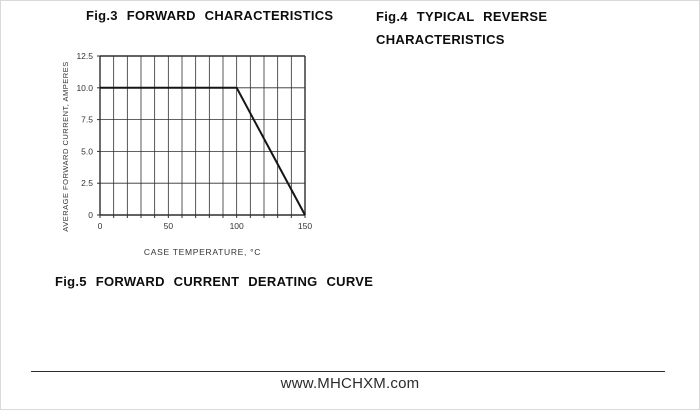  Describe the element at coordinates (210, 15) in the screenshot. I see `fig3-title: Fig.3 FORWARD CHARACTERISTICS` at that location.